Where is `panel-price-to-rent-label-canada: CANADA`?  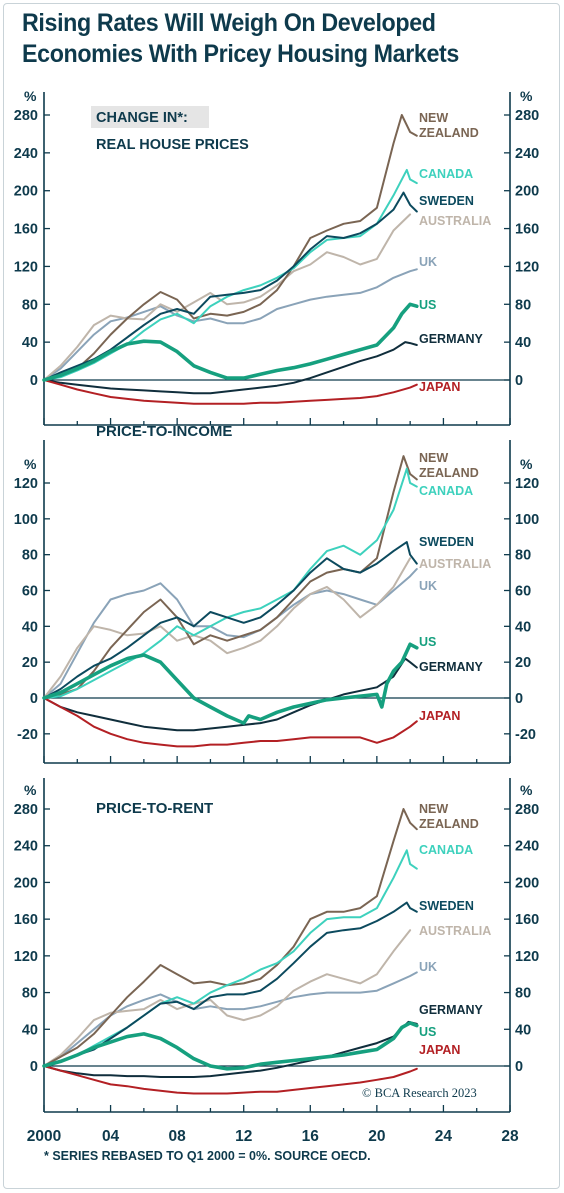 panel-price-to-rent-label-canada: CANADA is located at coordinates (446, 850).